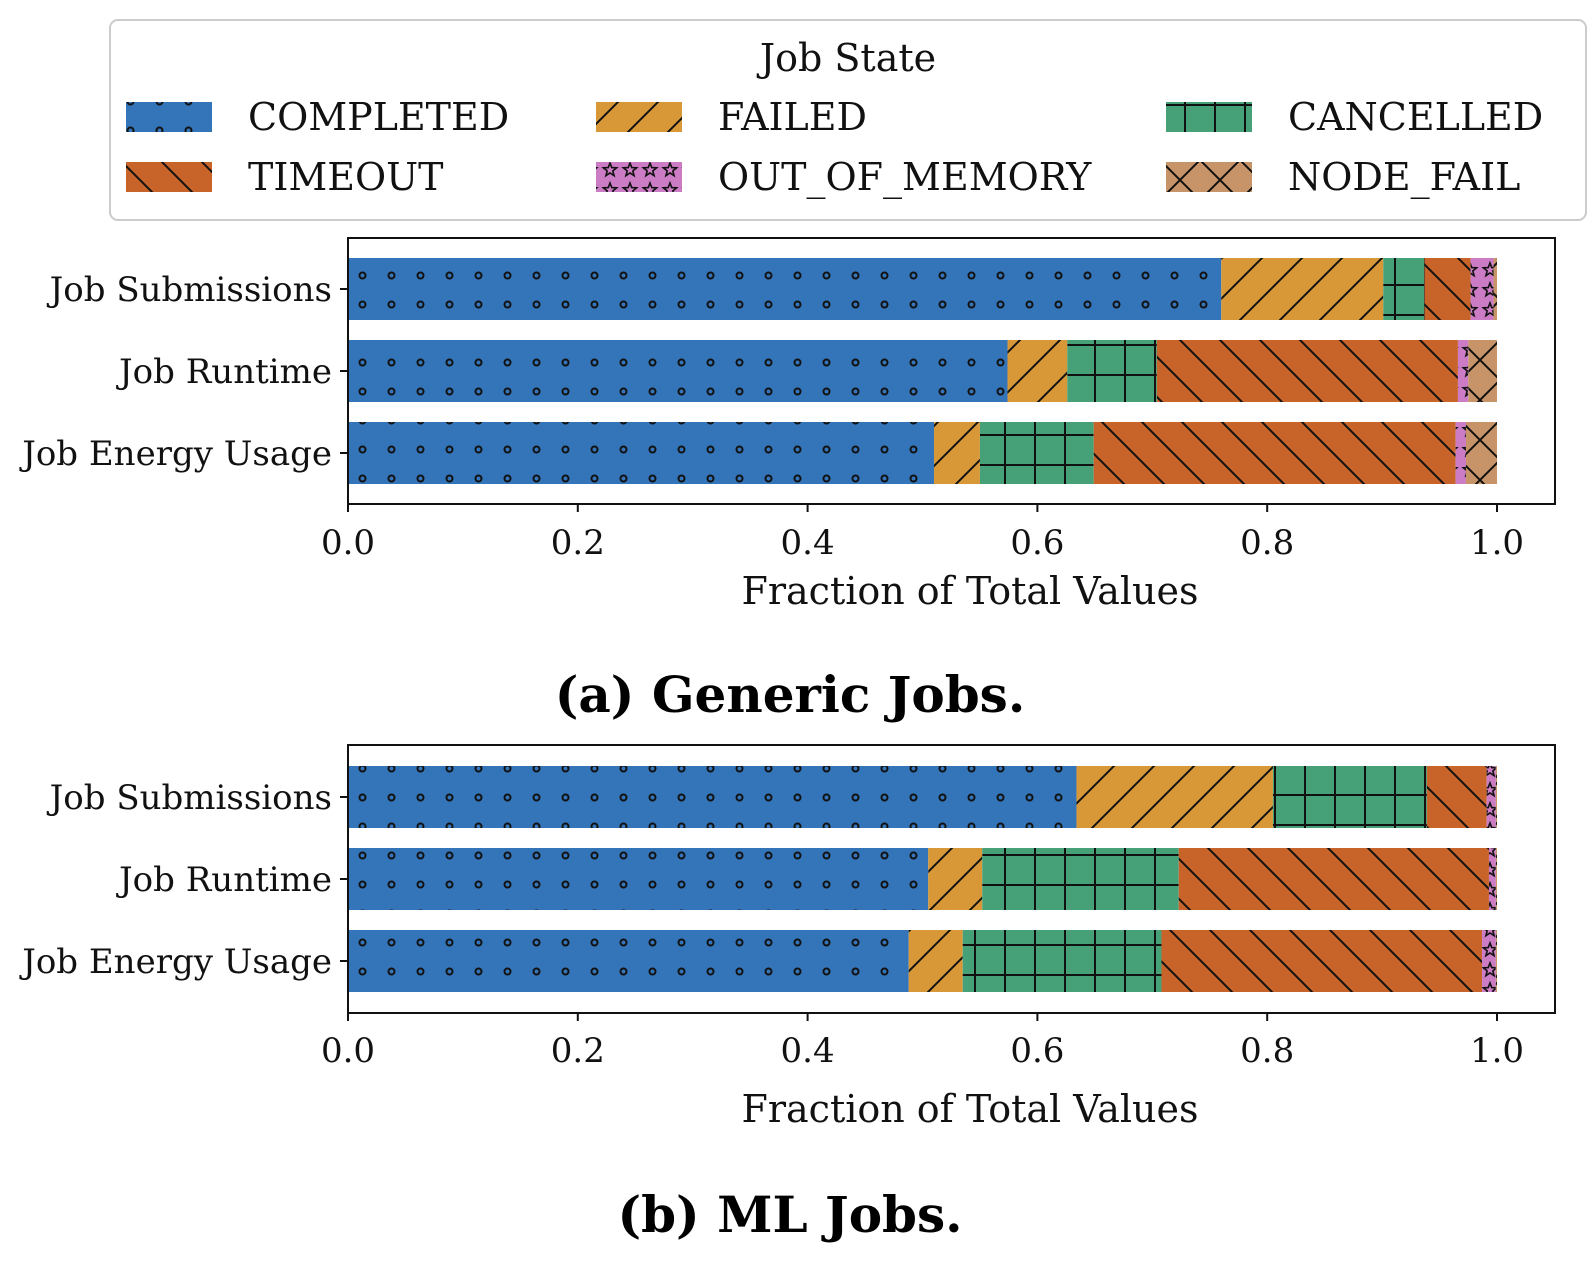  I want to click on caption-ml-jobs: (b) ML Jobs., so click(789, 1214).